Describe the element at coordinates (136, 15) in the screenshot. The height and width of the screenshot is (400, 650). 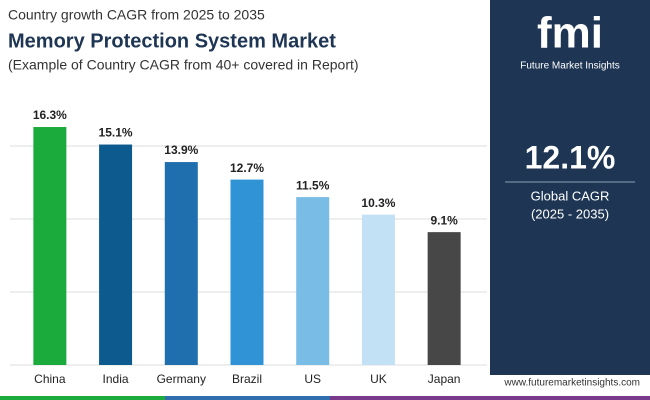
I see `chart-kicker: Country growth CAGR from 2025 to 2035` at that location.